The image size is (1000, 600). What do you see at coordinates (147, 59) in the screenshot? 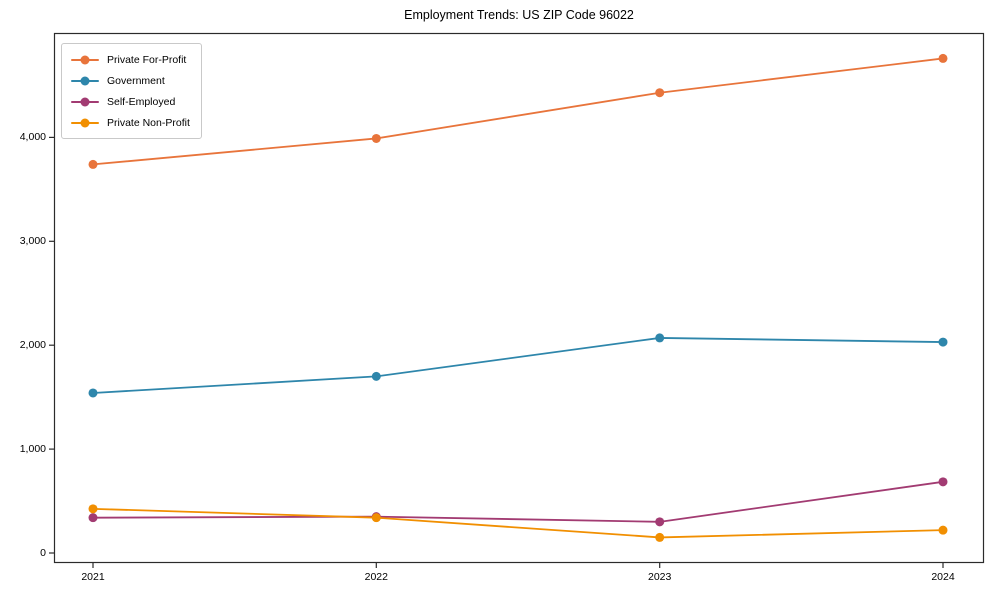
I see `legend-label: Private For-Profit` at bounding box center [147, 59].